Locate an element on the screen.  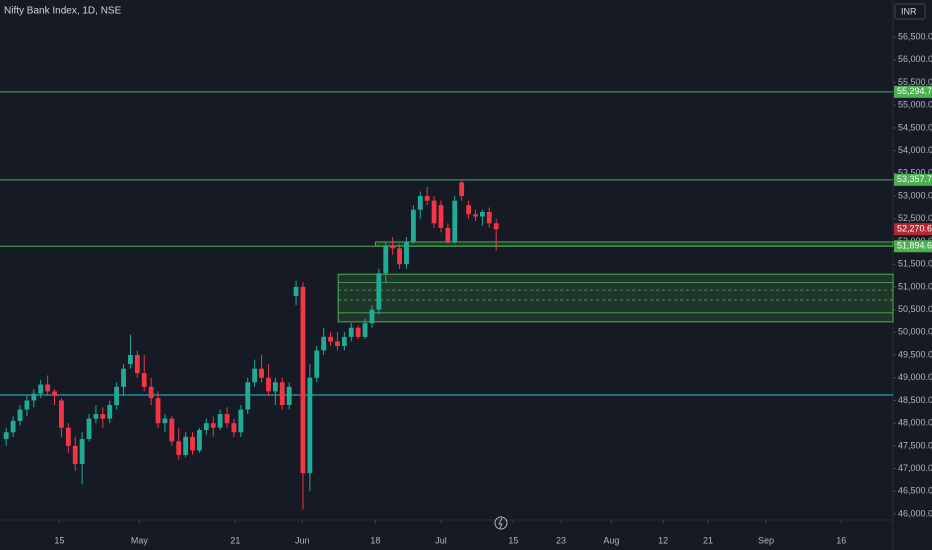
price-label: 51,894.60 is located at coordinates (914, 246).